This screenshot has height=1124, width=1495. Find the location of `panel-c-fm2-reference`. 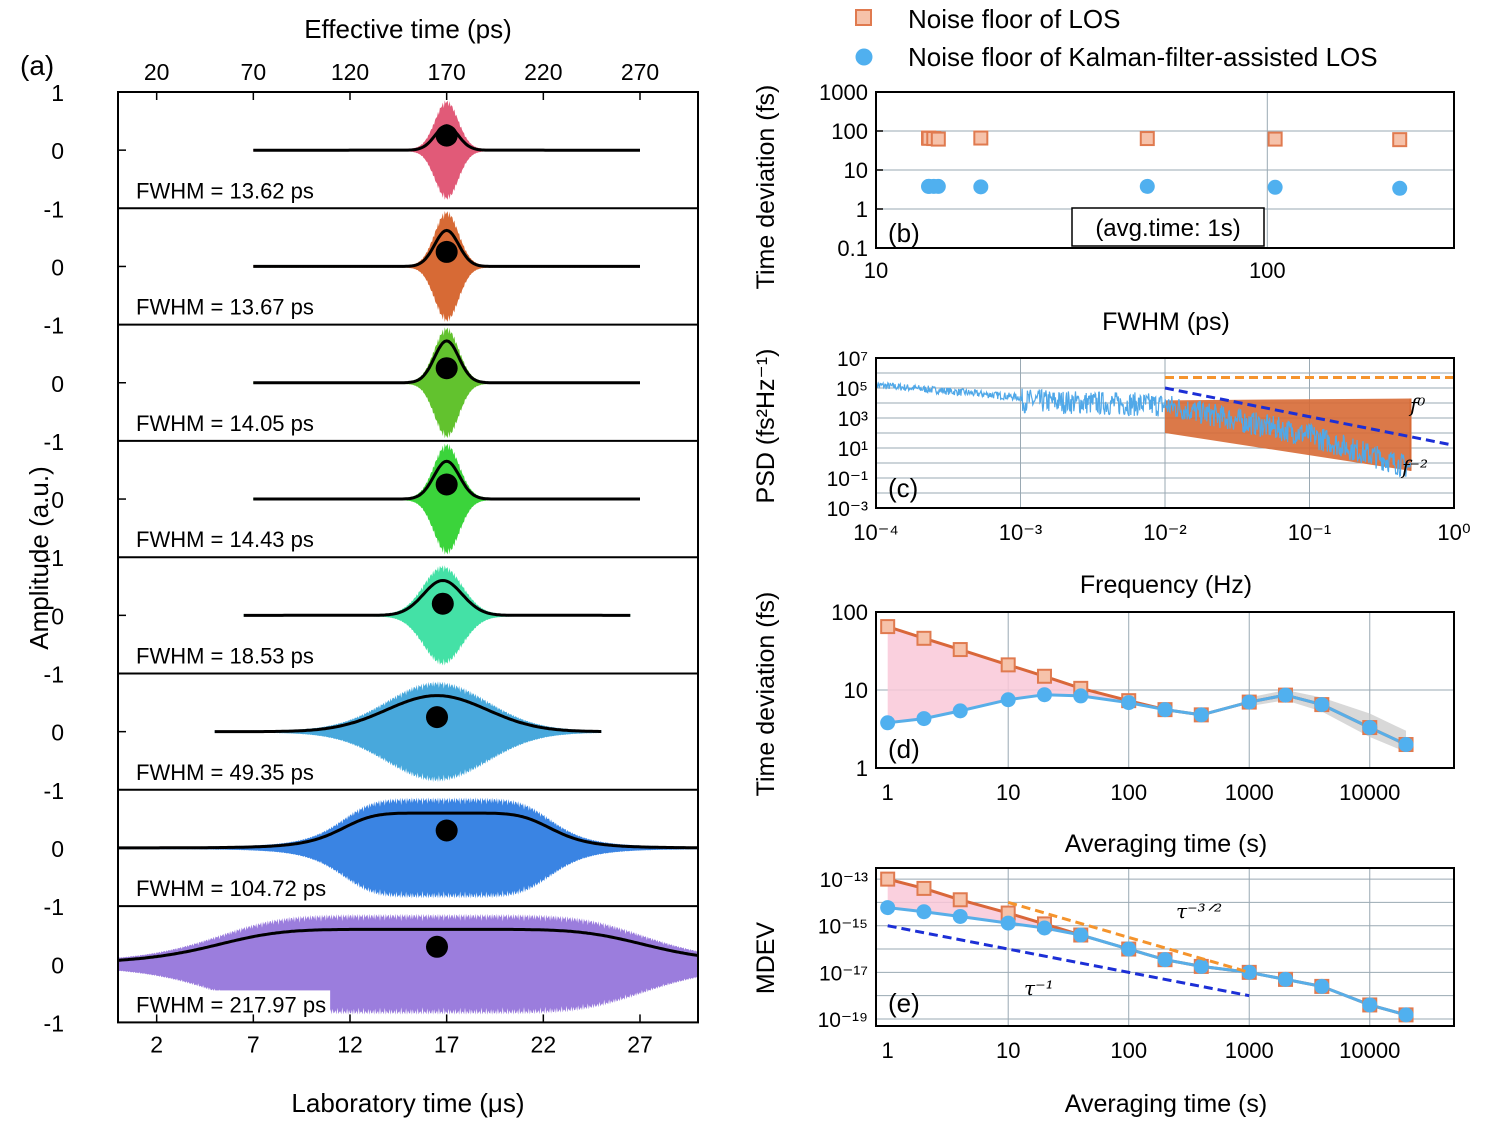

panel-c-fm2-reference is located at coordinates (1309, 416).